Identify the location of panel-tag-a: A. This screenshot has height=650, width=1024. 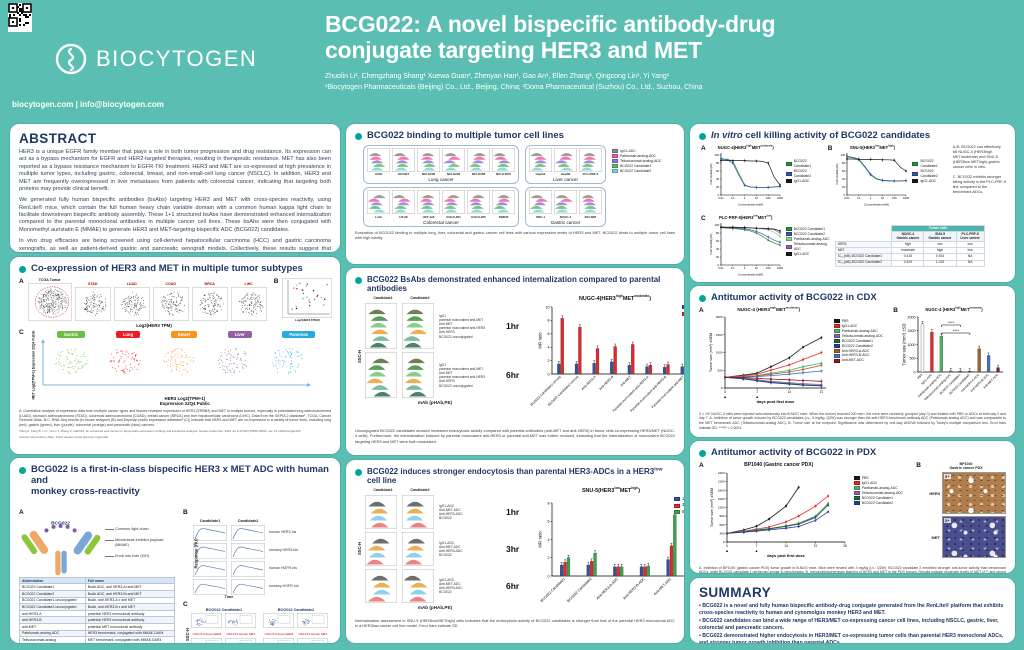
(701, 310).